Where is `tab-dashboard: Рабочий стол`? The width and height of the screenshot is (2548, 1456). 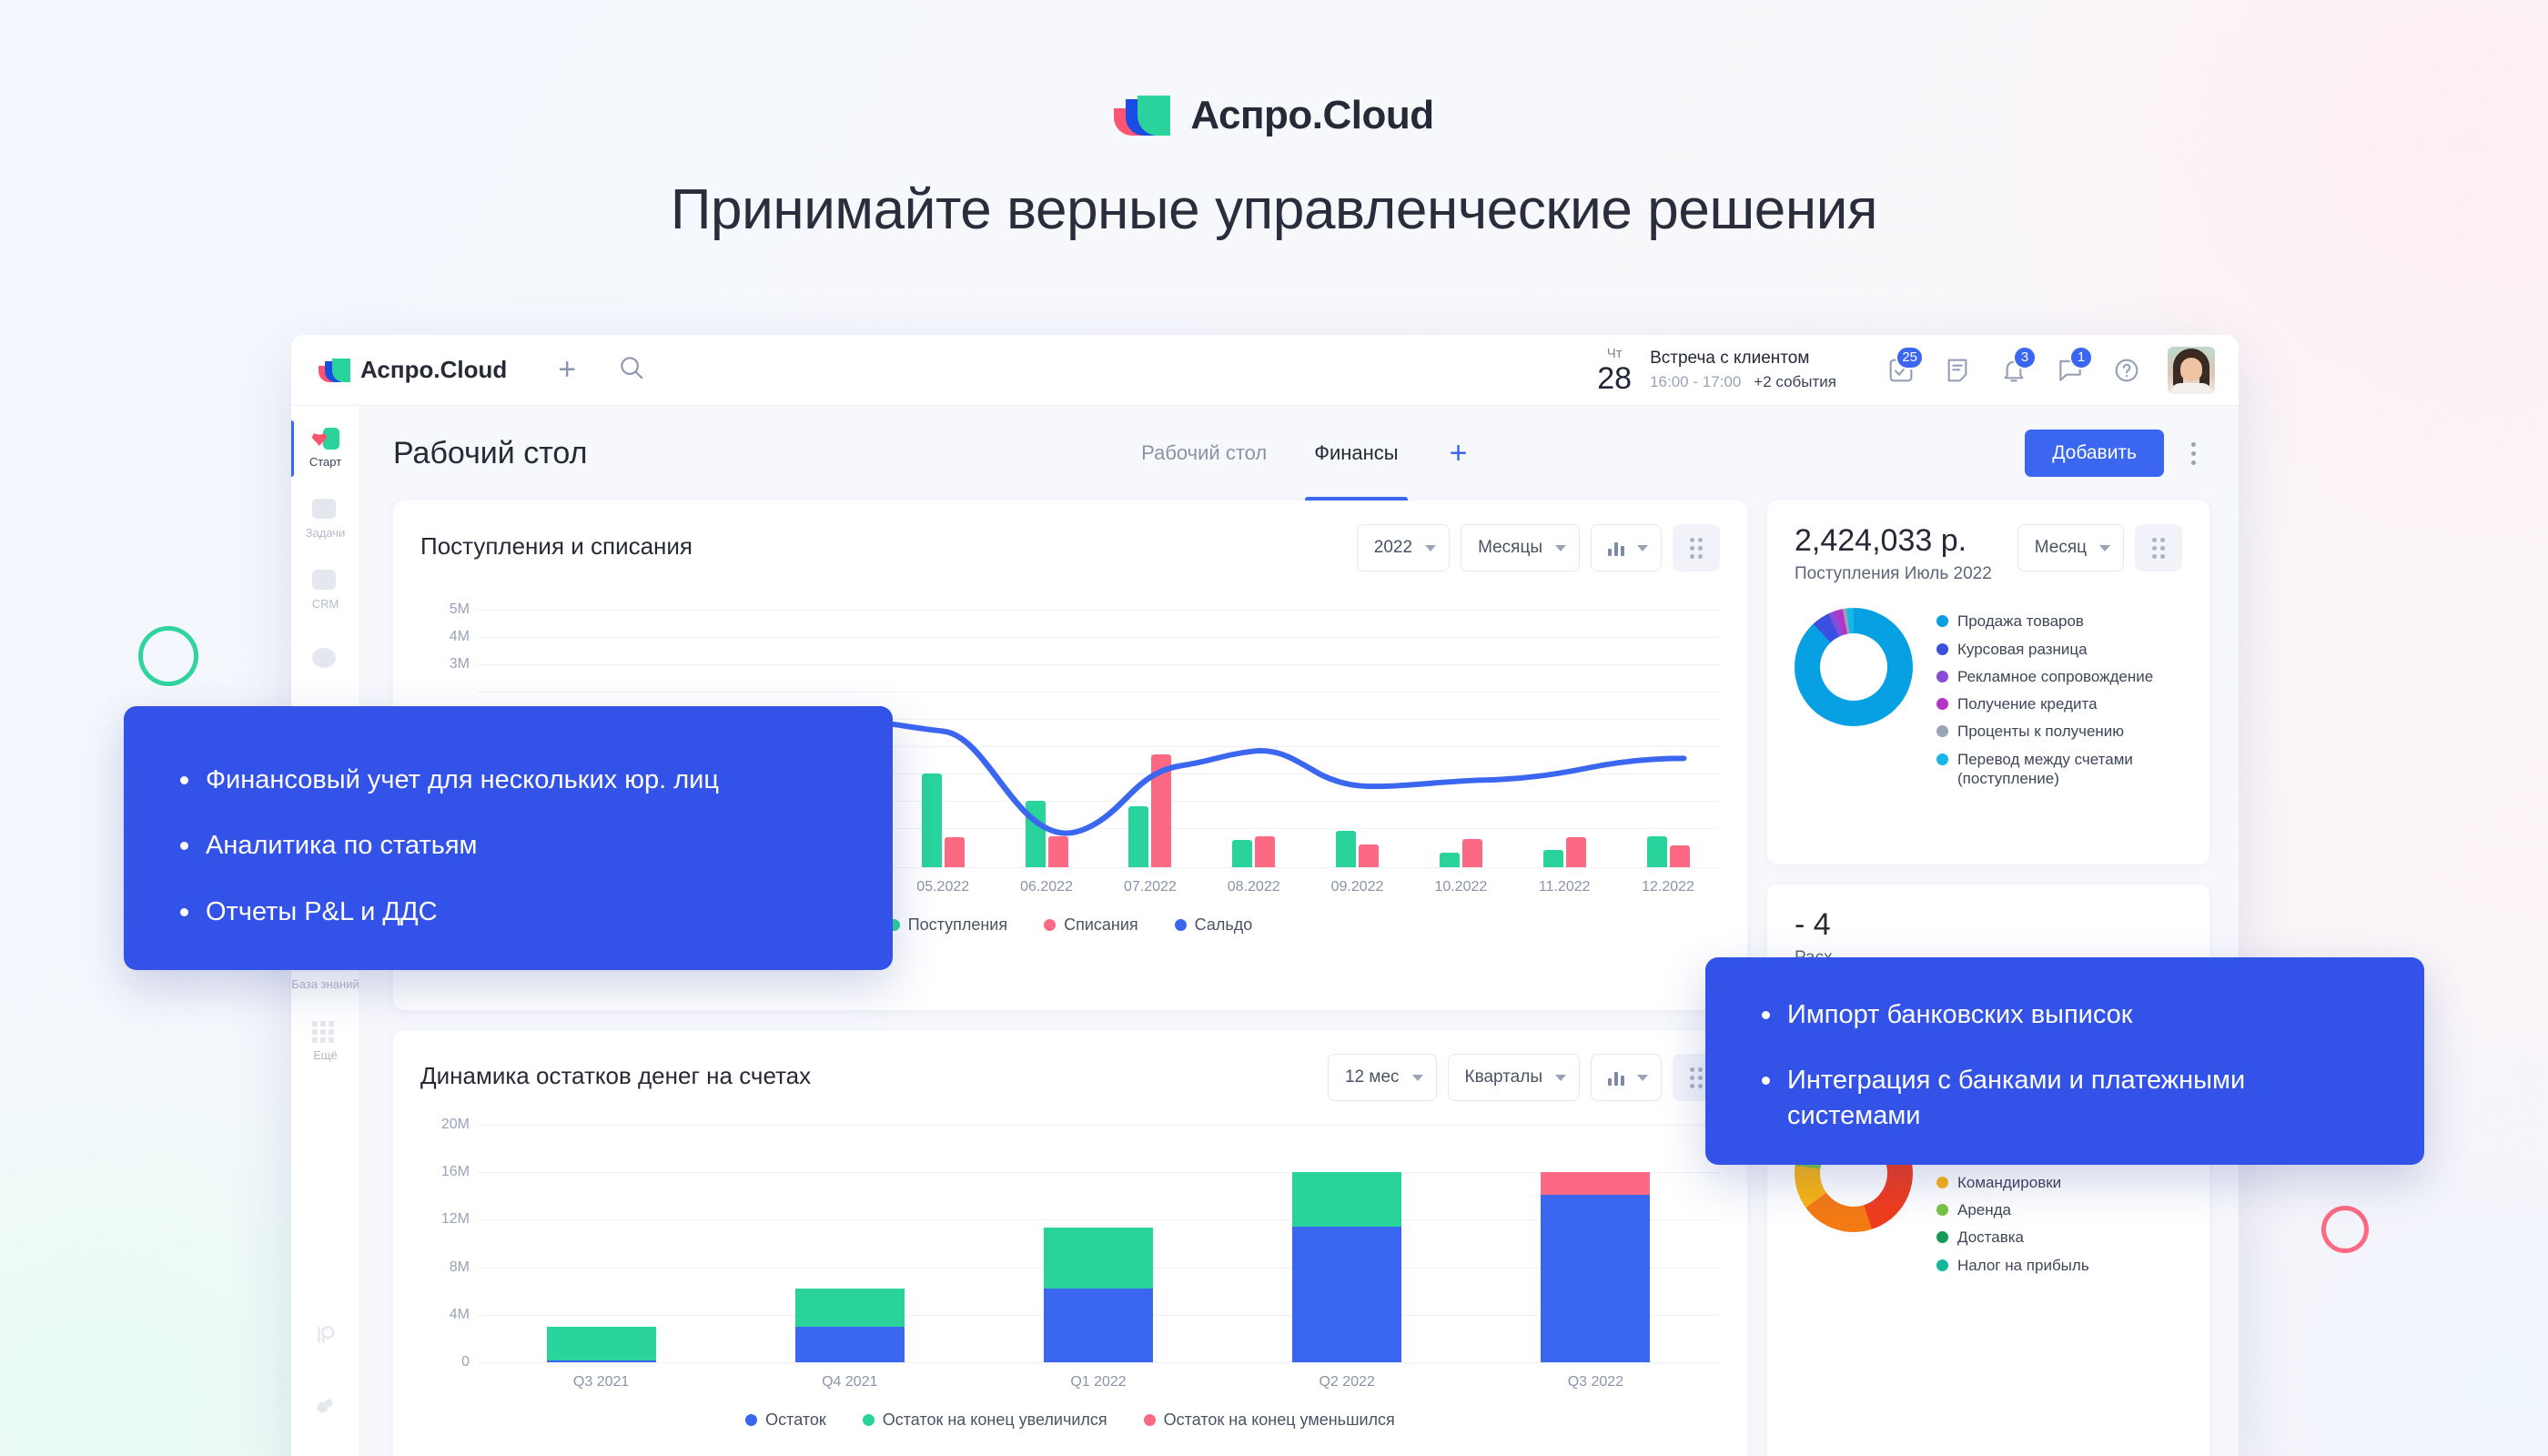 tab-dashboard: Рабочий стол is located at coordinates (1205, 453).